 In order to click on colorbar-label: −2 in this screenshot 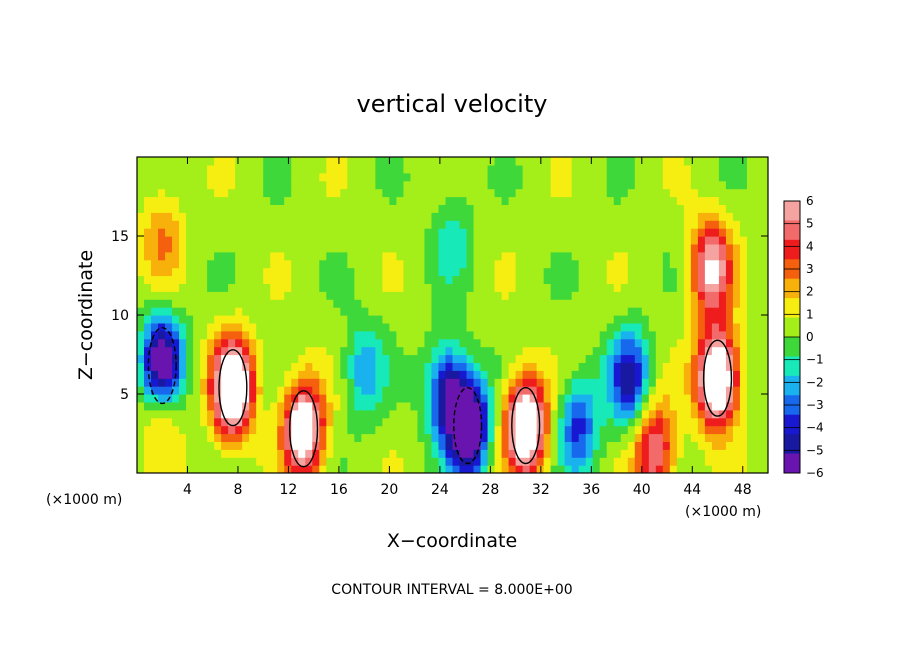, I will do `click(815, 382)`.